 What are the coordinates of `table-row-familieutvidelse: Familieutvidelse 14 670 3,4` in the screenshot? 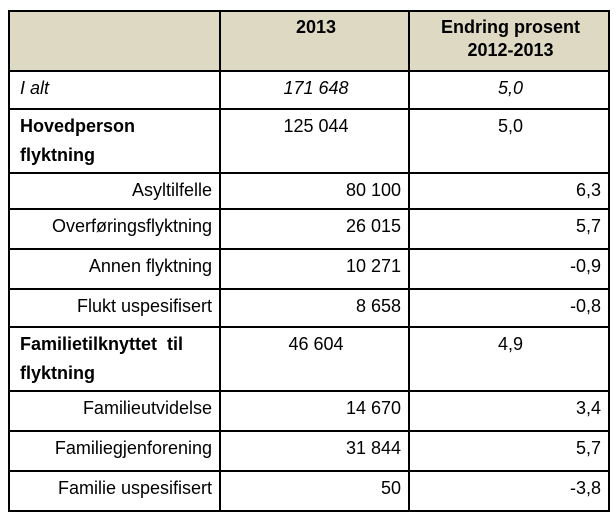 It's located at (309, 411).